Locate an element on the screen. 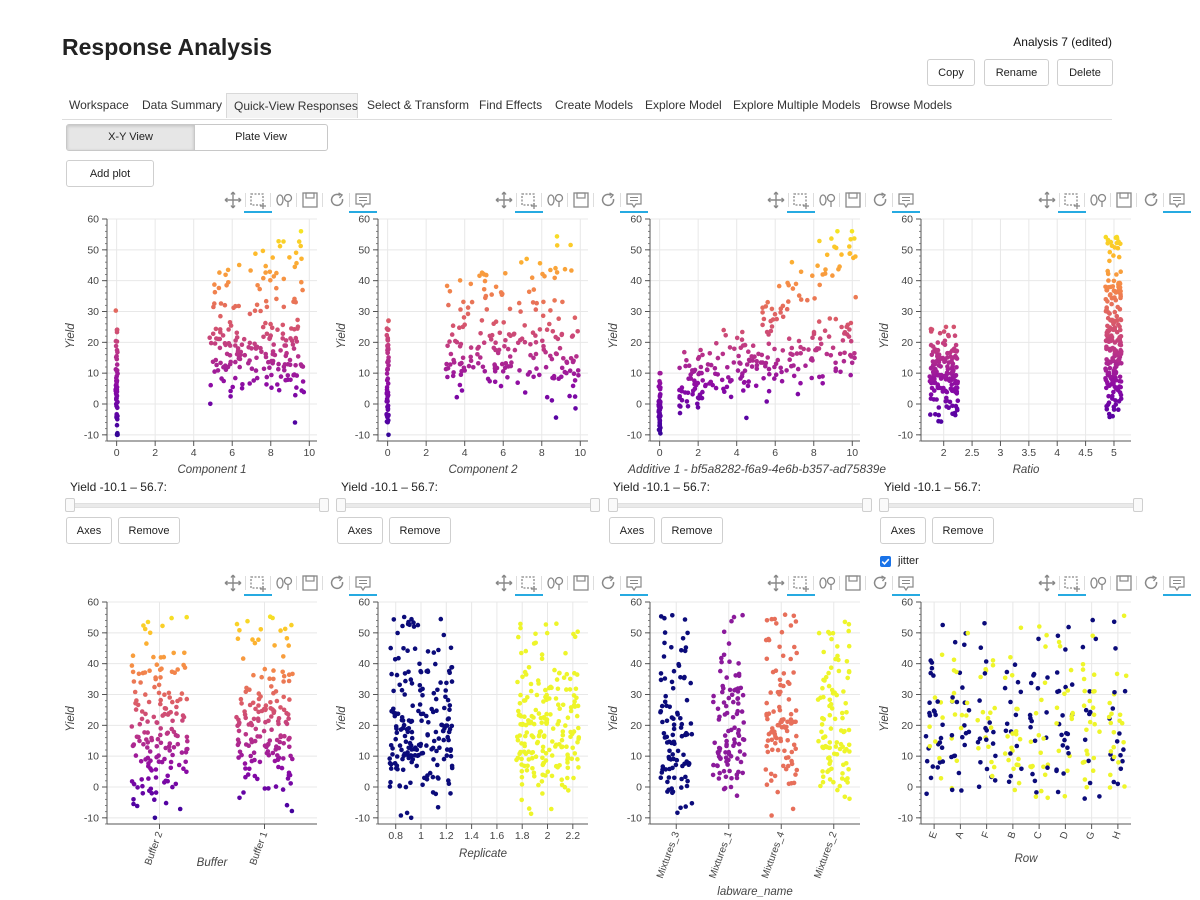 The height and width of the screenshot is (900, 1200). delete-button: Delete is located at coordinates (1085, 72).